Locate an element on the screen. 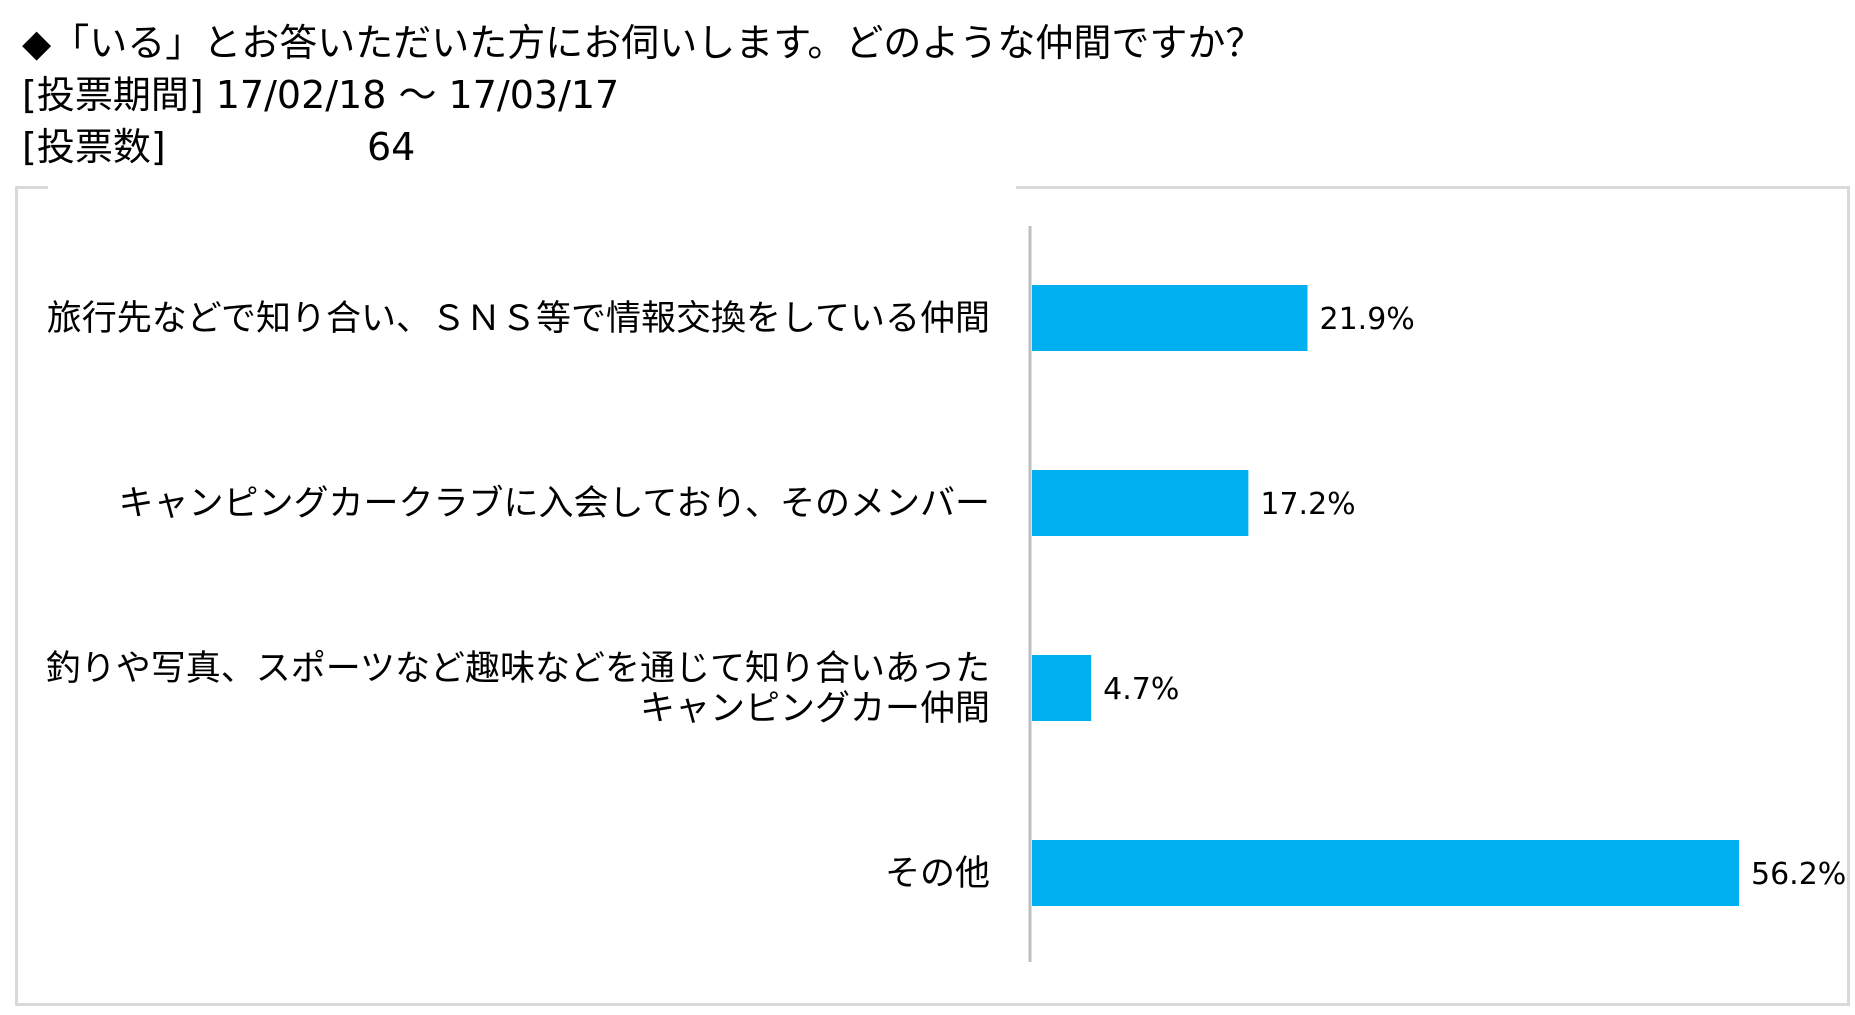  voting-period: [投票期間] 17/02/18 ～ 17/03/17 is located at coordinates (321, 95).